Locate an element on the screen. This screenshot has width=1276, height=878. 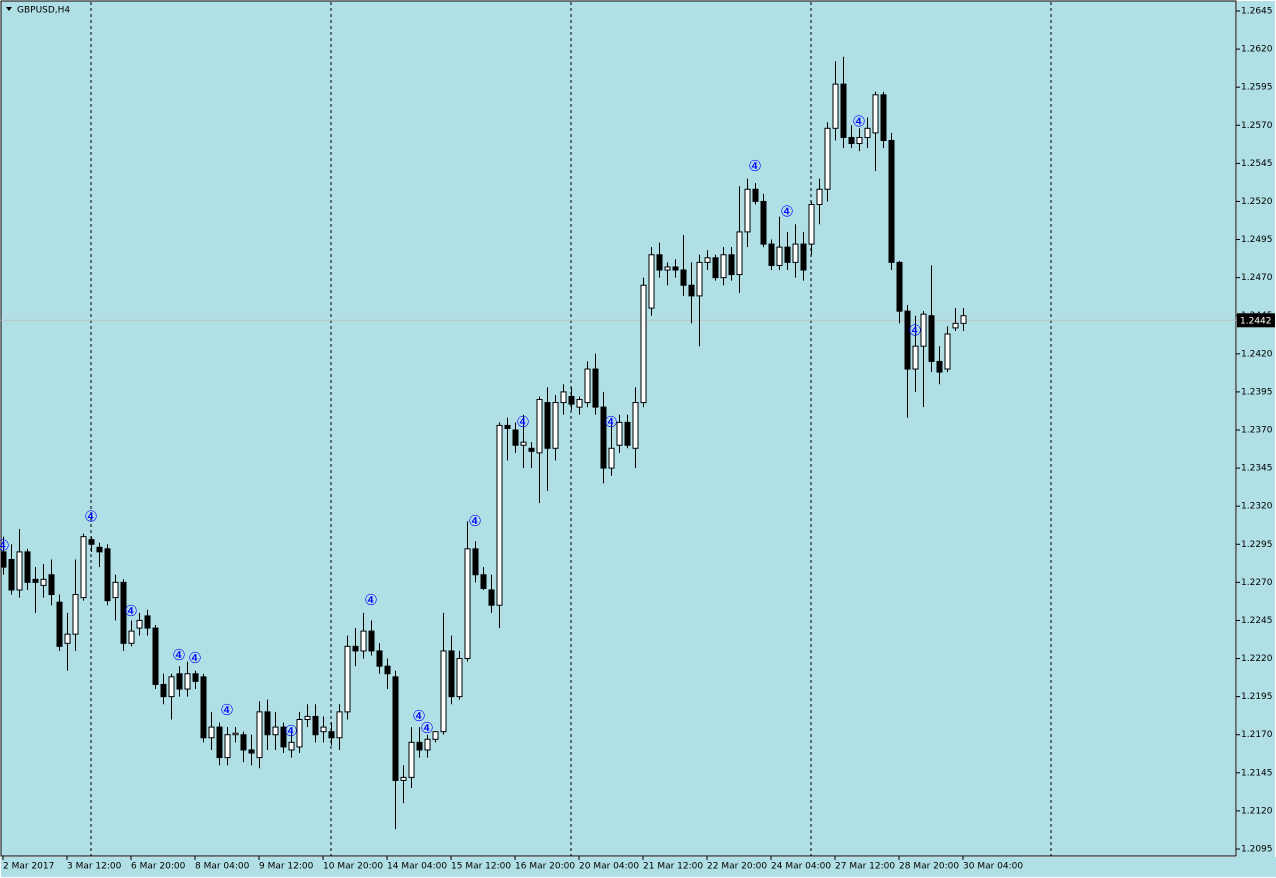
x-tick-label: 22 Mar 20:00 is located at coordinates (737, 867).